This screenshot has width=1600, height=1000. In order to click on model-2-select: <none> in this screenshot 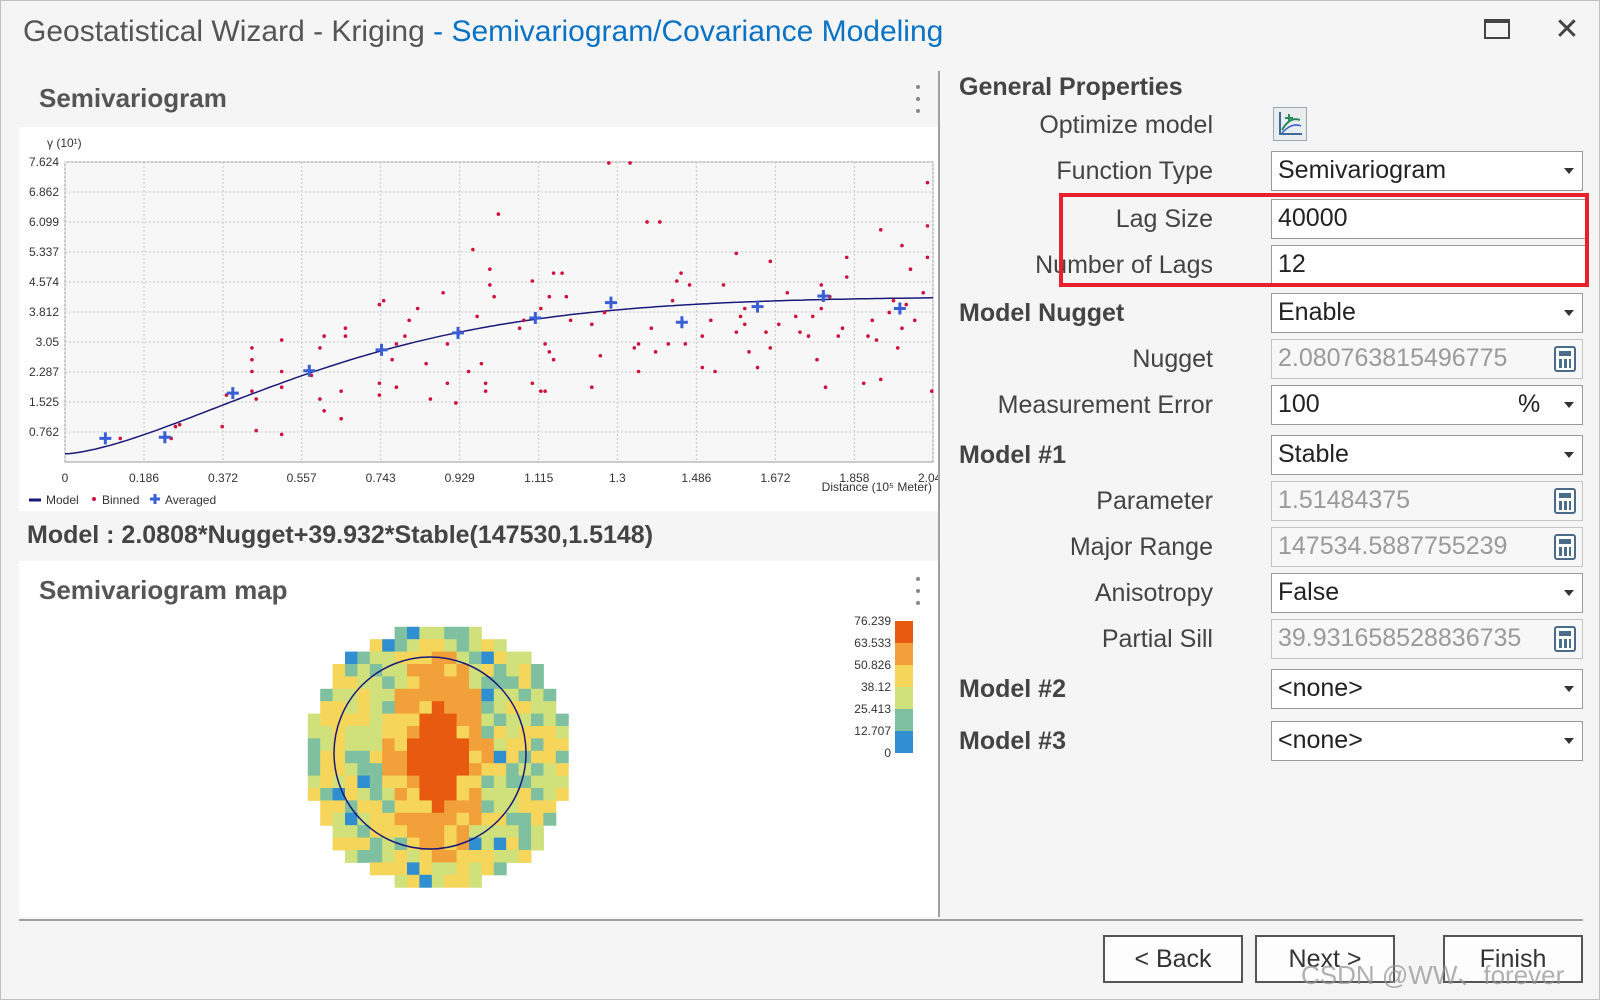, I will do `click(1427, 689)`.